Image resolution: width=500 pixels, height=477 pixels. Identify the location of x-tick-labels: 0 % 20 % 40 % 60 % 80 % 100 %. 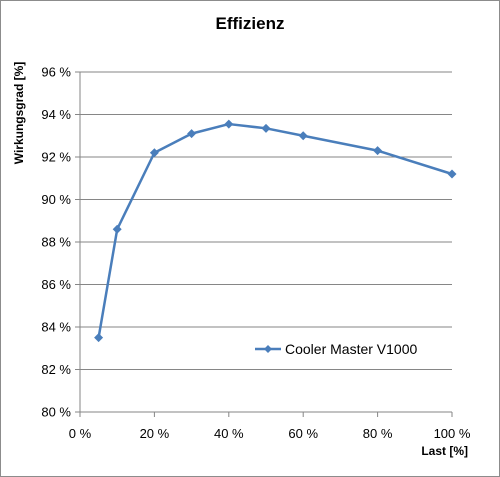
(270, 433).